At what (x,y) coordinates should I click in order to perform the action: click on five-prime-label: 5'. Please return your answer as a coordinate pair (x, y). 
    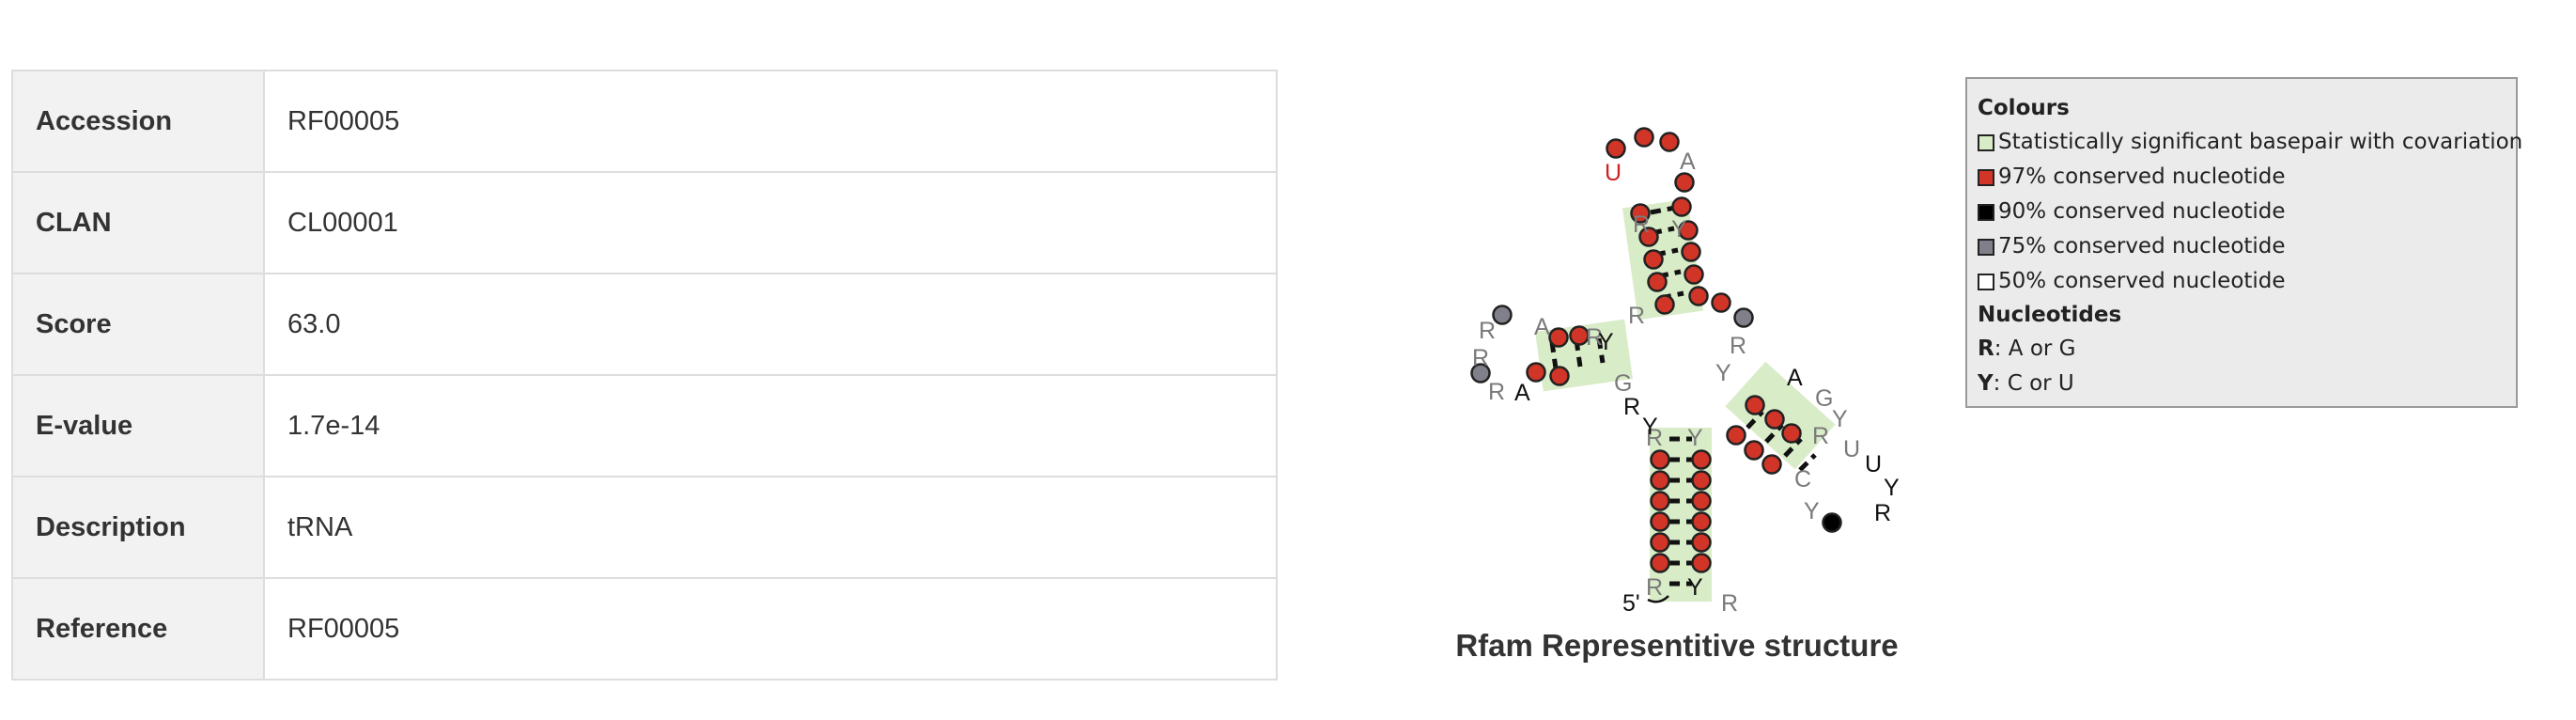
    Looking at the image, I should click on (1631, 603).